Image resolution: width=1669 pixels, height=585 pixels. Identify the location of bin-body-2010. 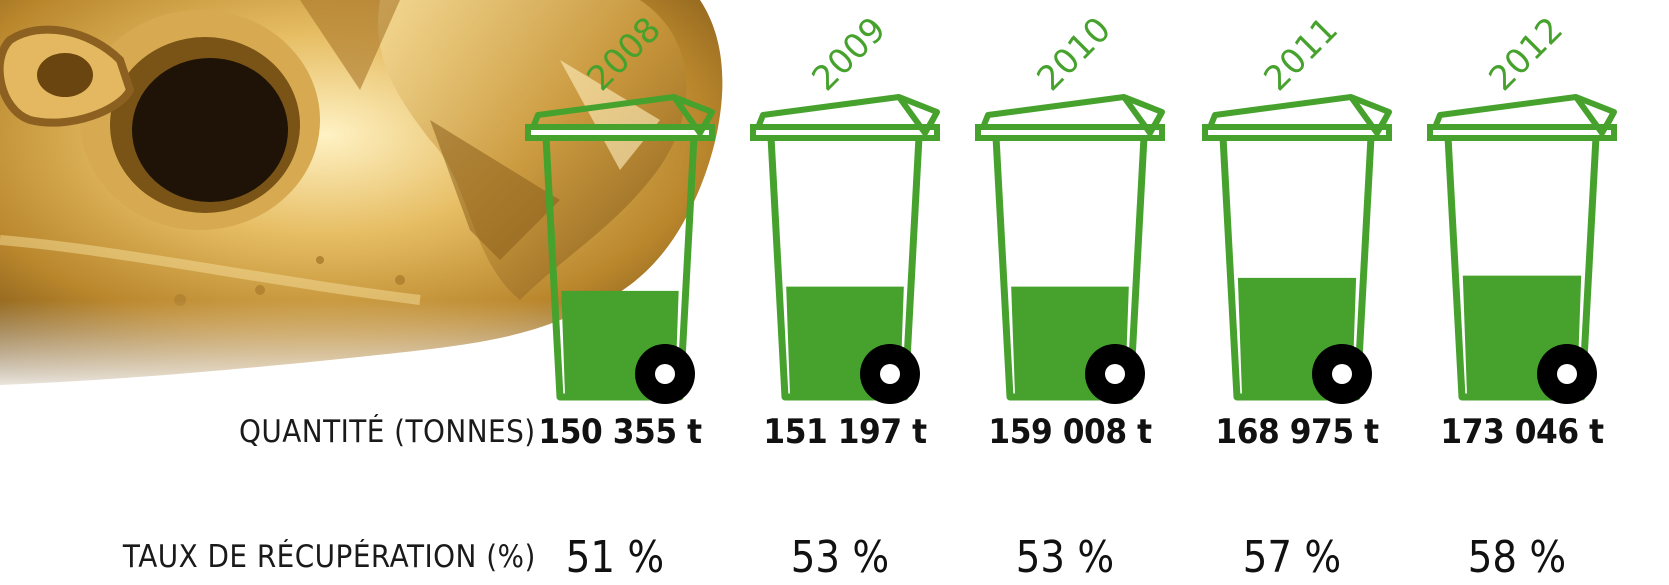
(1070, 268).